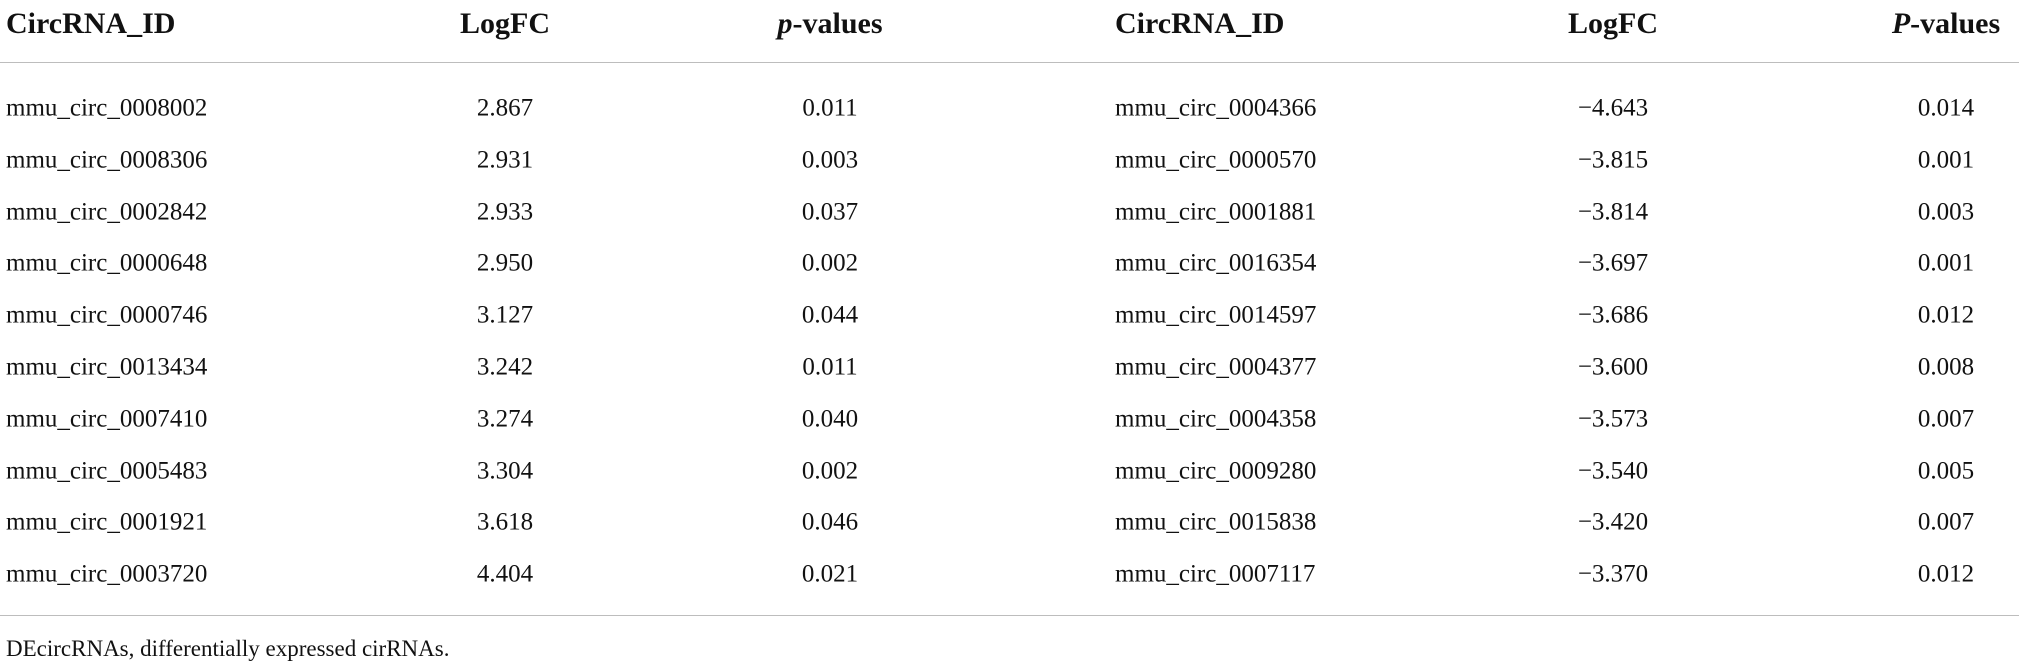 The height and width of the screenshot is (668, 2019). Describe the element at coordinates (1009, 62) in the screenshot. I see `header-rule` at that location.